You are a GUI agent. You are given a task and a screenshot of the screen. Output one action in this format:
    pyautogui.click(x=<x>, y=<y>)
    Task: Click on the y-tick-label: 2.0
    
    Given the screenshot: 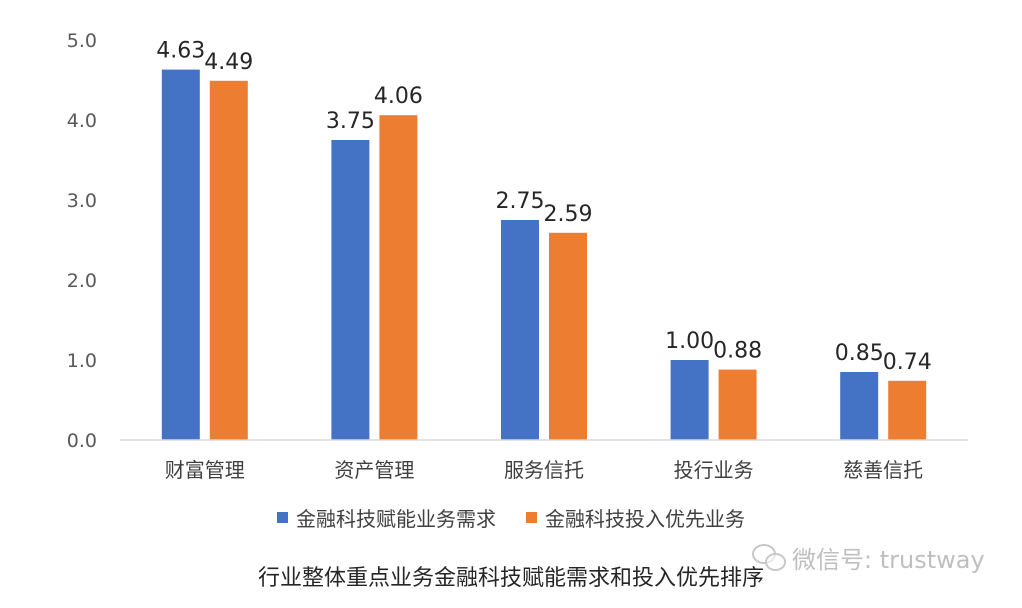 What is the action you would take?
    pyautogui.click(x=82, y=281)
    